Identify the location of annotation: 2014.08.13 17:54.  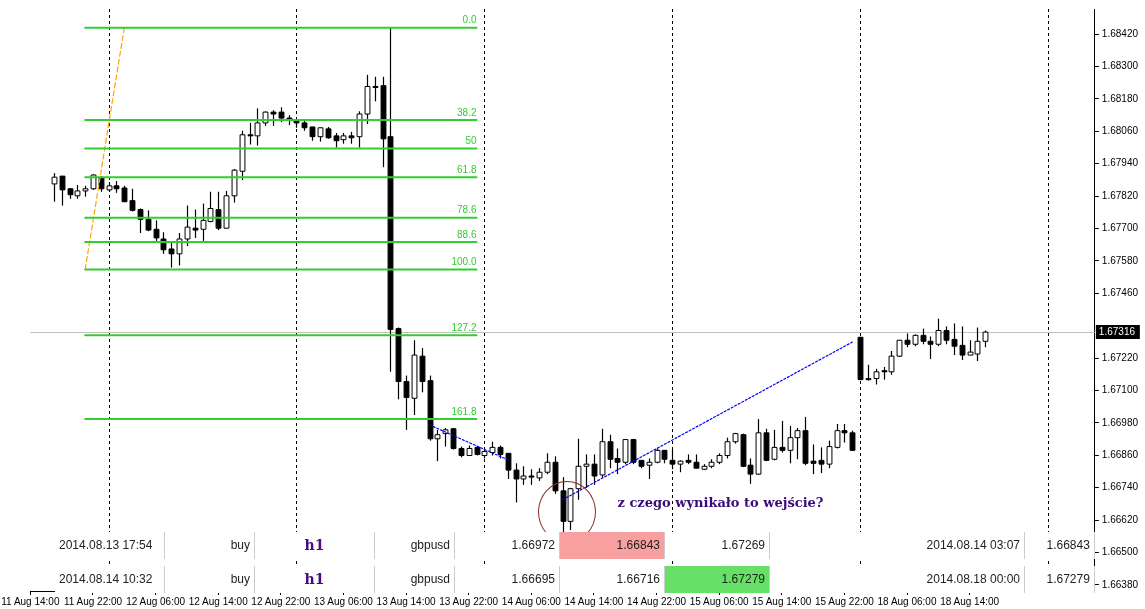
(110, 545).